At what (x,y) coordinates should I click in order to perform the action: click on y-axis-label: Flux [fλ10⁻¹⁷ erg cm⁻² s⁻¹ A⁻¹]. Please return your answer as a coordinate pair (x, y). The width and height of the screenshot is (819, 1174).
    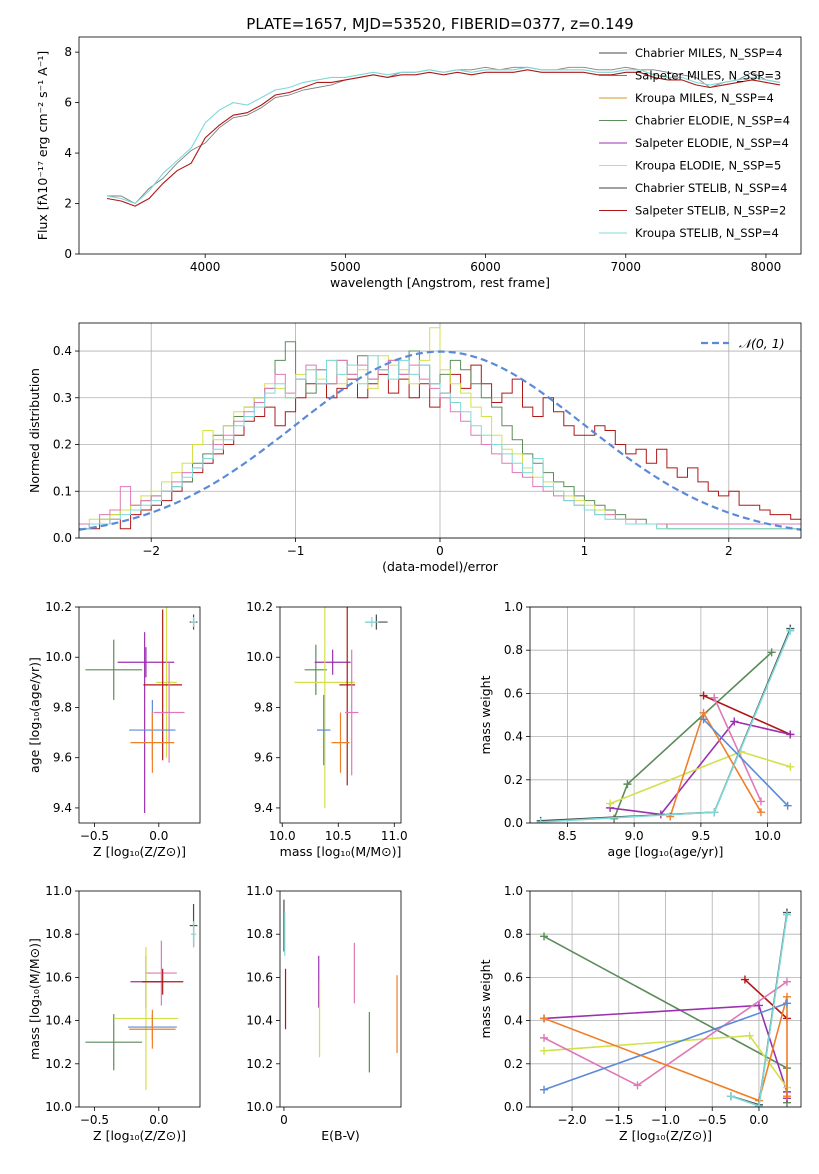
    Looking at the image, I should click on (42, 145).